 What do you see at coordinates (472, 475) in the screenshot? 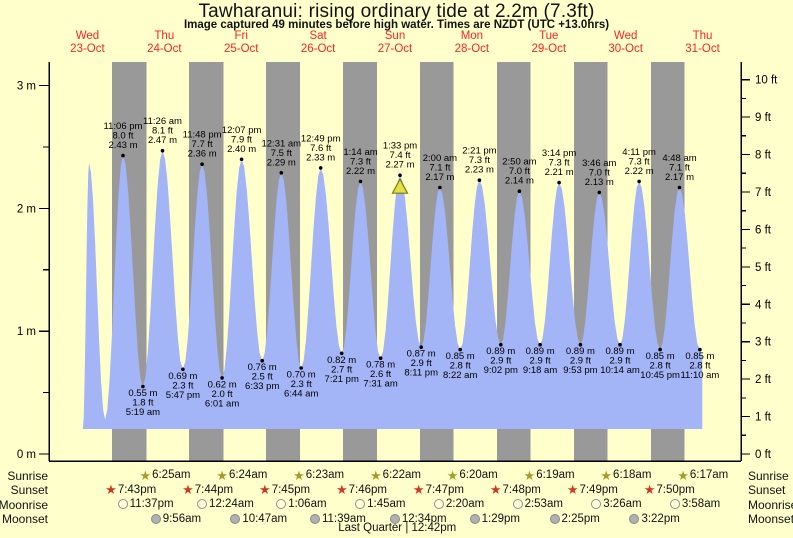
I see `sunrise-entry: ★ 6:20am` at bounding box center [472, 475].